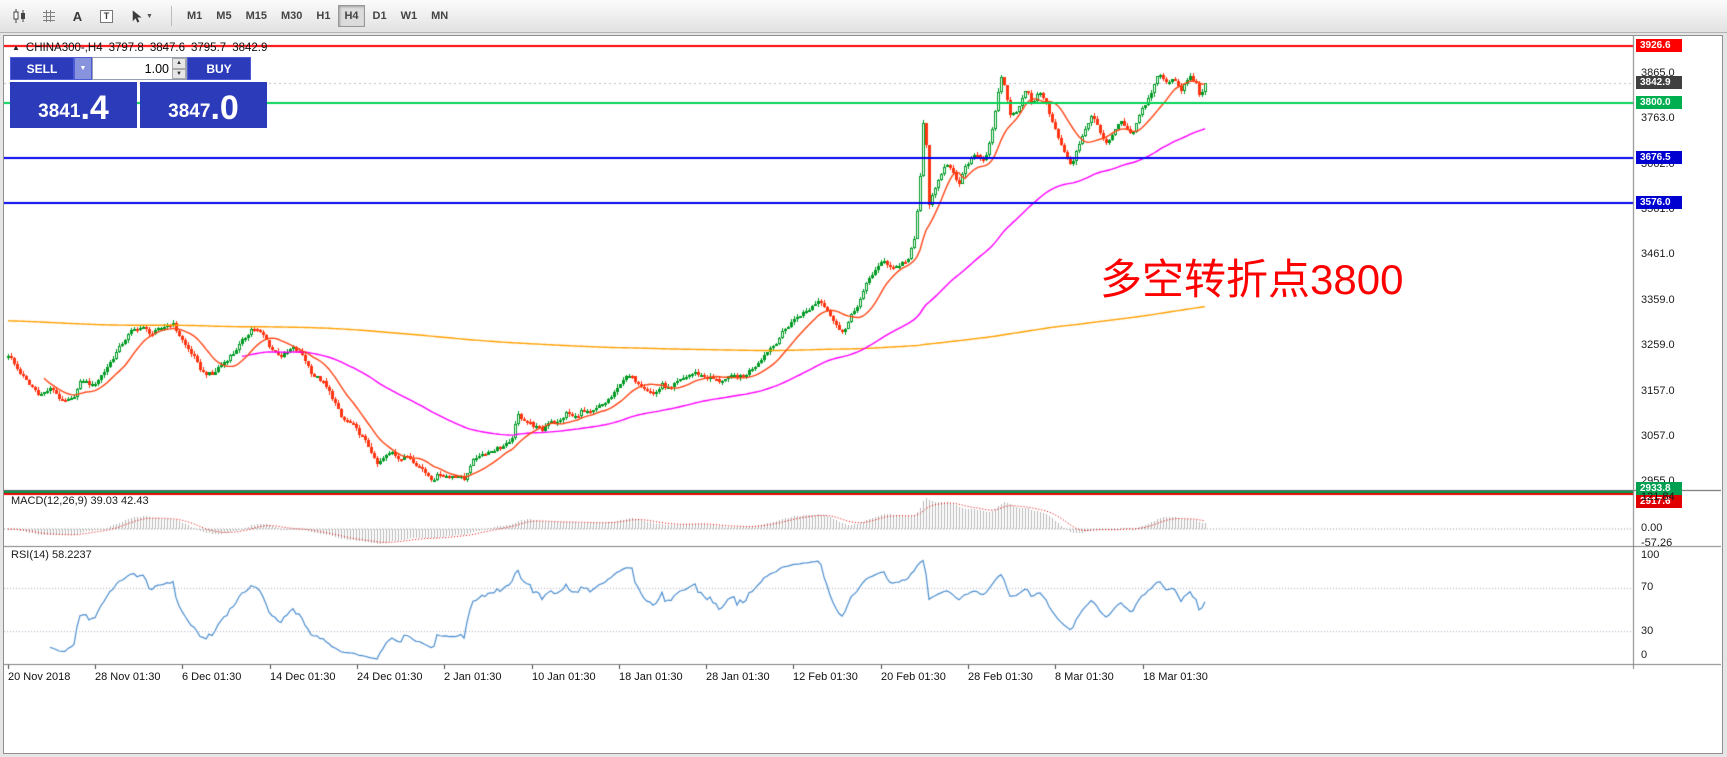 The height and width of the screenshot is (757, 1727). What do you see at coordinates (1647, 631) in the screenshot?
I see `rsi-axis-tick: 30` at bounding box center [1647, 631].